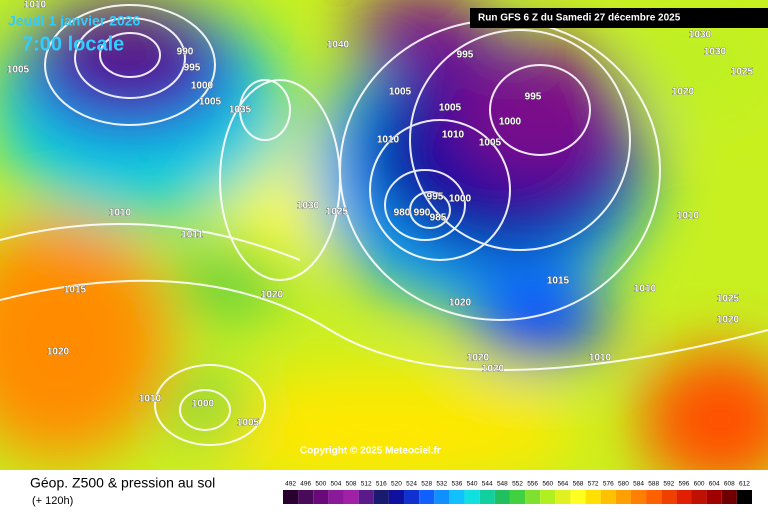  What do you see at coordinates (668, 484) in the screenshot?
I see `scale-label: 592` at bounding box center [668, 484].